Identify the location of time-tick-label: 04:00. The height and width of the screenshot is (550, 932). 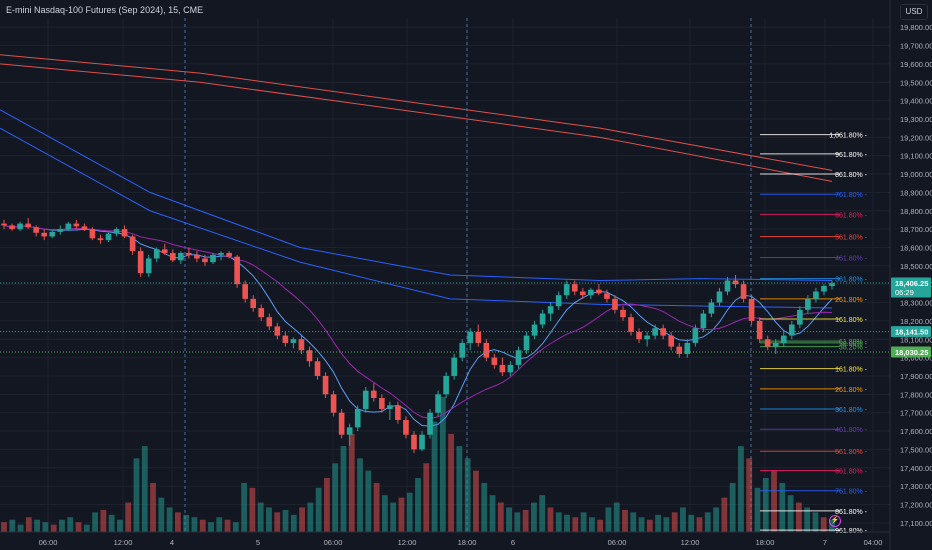
(873, 542).